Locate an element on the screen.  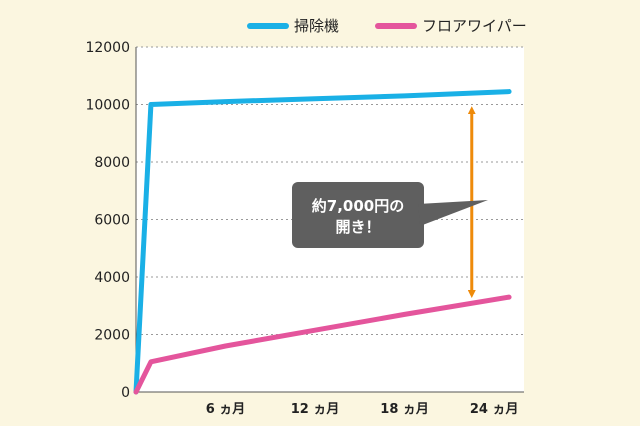
x-tick-label-18: 18 ヵ月 is located at coordinates (404, 409).